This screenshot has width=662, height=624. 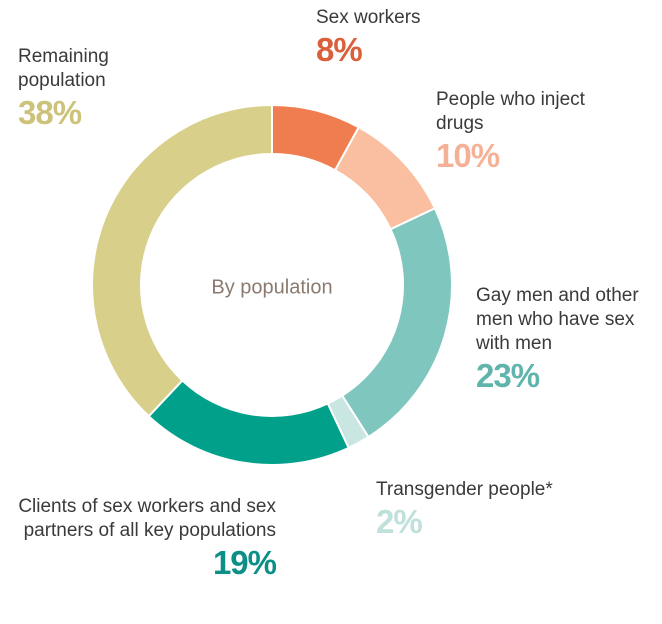 I want to click on value-label: 10%, so click(x=468, y=155).